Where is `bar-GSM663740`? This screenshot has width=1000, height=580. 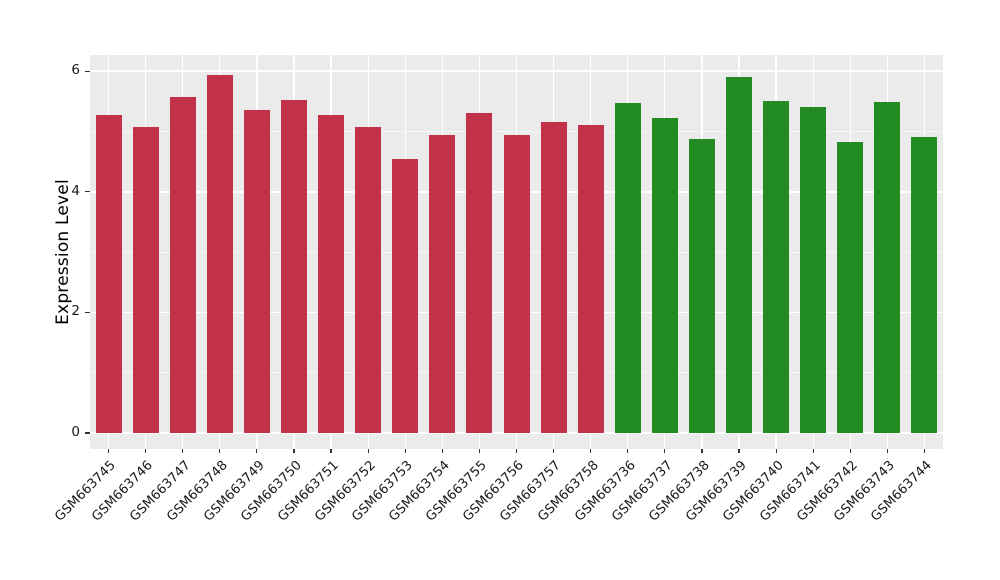 bar-GSM663740 is located at coordinates (776, 267).